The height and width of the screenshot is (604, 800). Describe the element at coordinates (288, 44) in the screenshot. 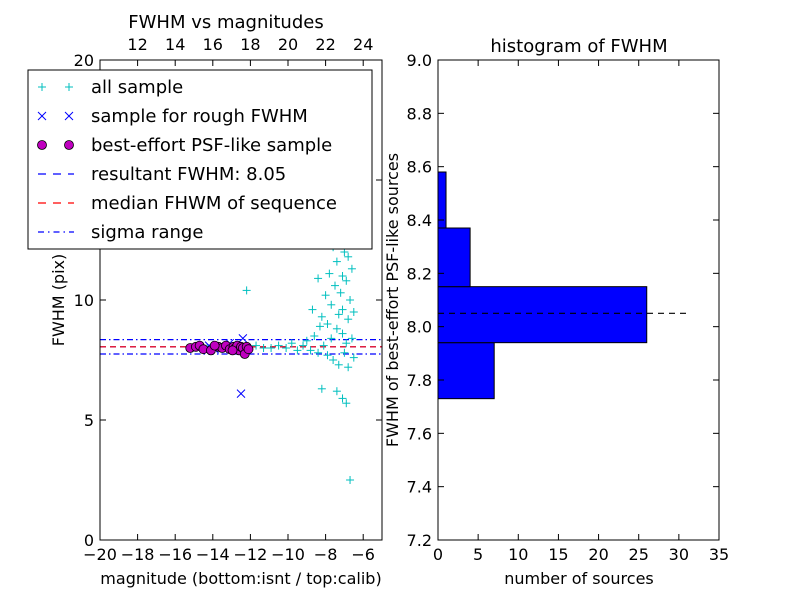

I see `scatter-top-tick-label: 20` at that location.